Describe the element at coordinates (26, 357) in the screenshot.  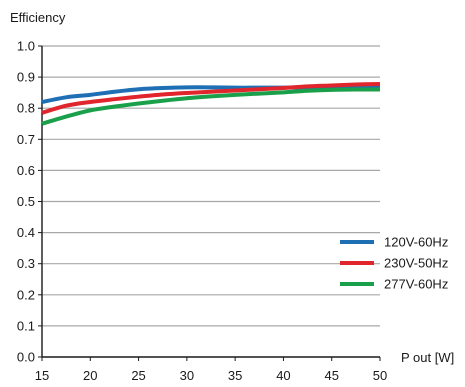
I see `y-tick-label: 0.0` at that location.